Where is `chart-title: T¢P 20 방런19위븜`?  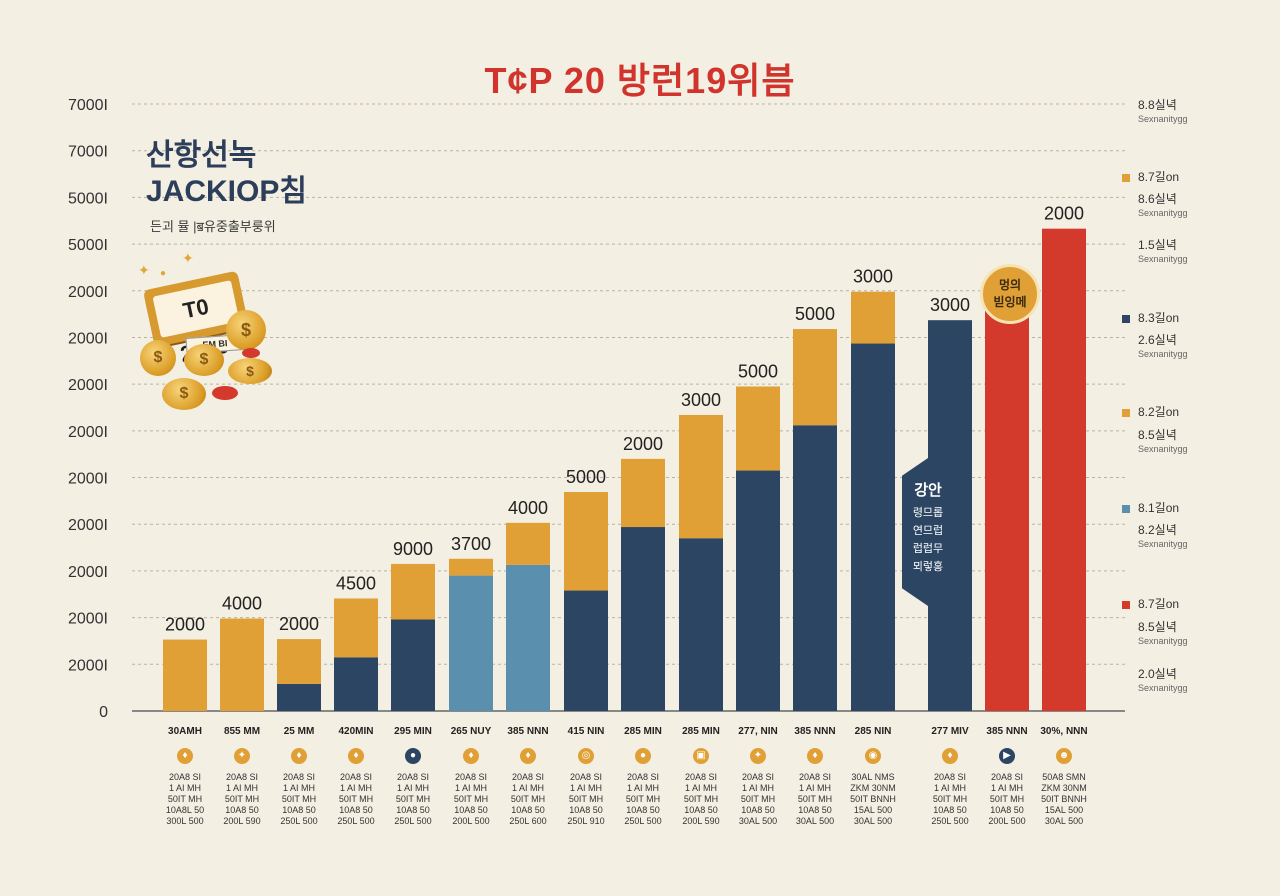
chart-title: T¢P 20 방런19위븜 is located at coordinates (640, 80).